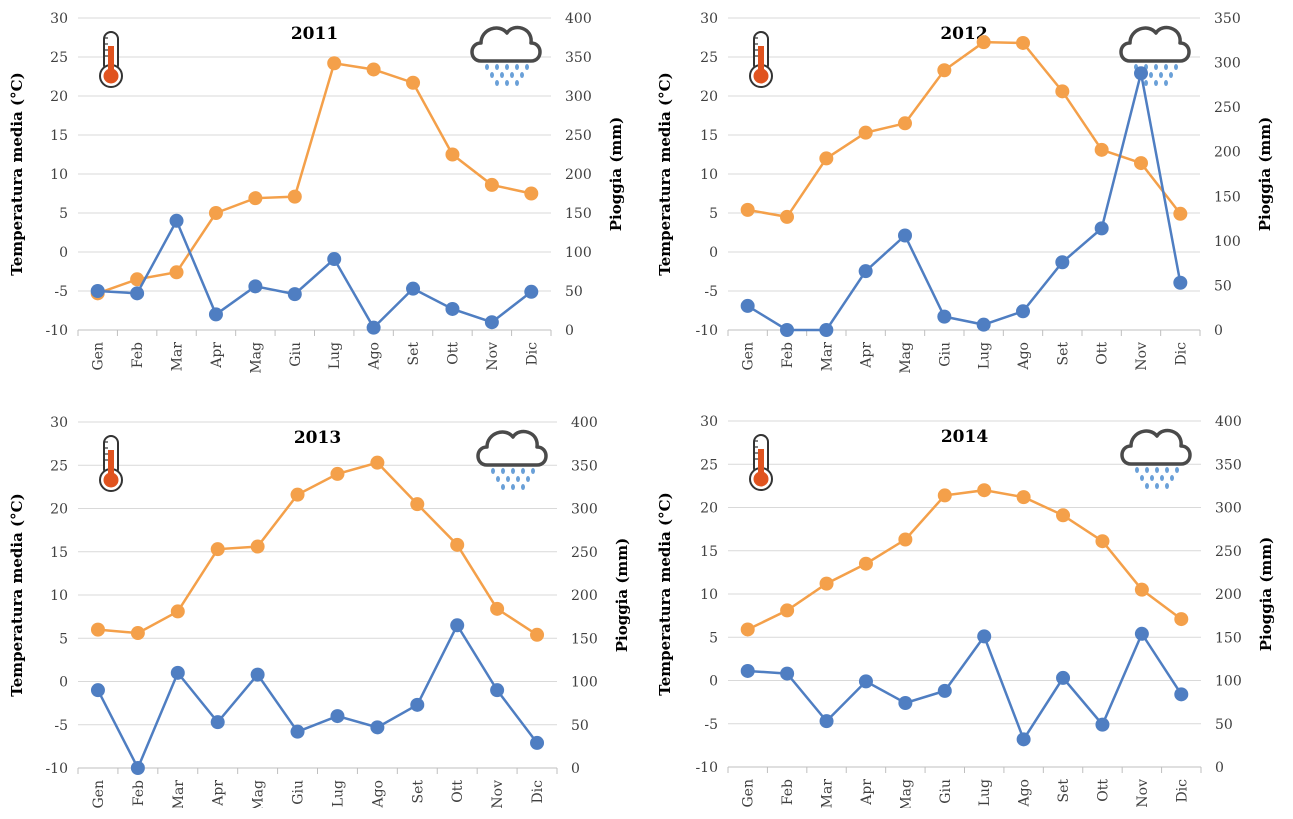  I want to click on y-tick-label: 30, so click(709, 422).